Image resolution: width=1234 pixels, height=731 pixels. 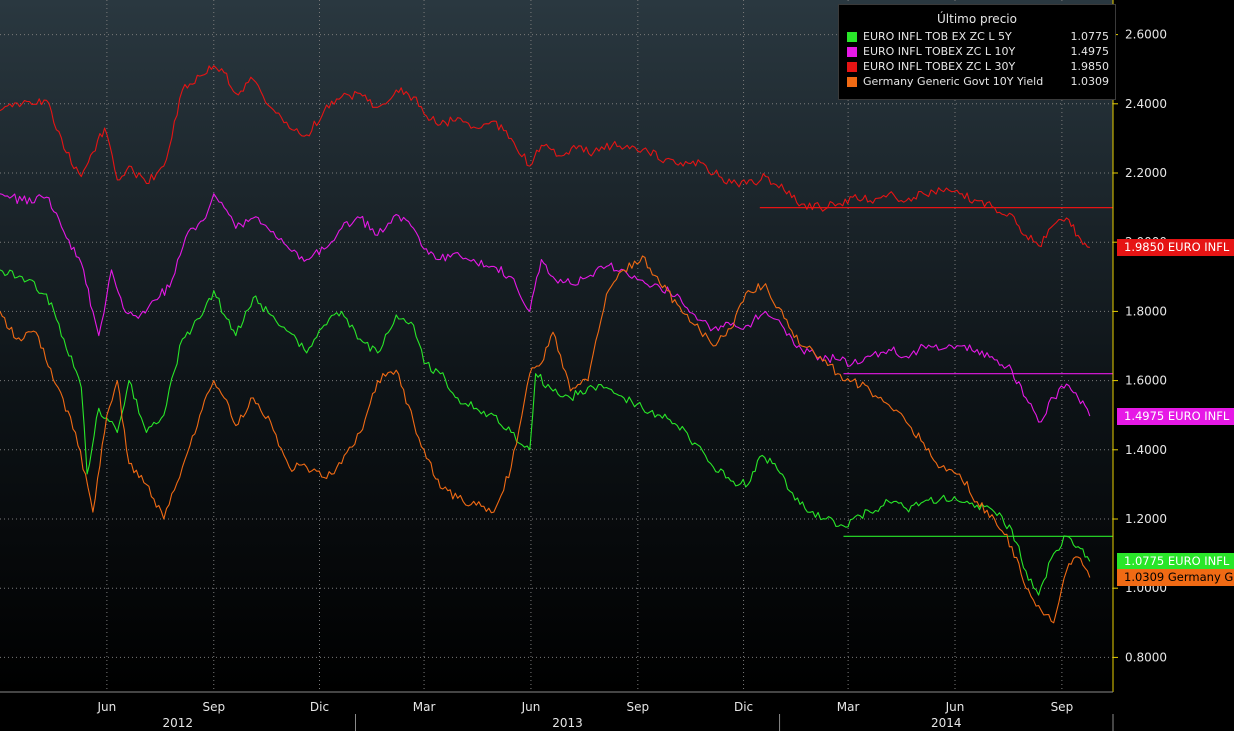 I want to click on legend-entry: Germany Generic Govt 10Y Yield 1.0309, so click(x=977, y=81).